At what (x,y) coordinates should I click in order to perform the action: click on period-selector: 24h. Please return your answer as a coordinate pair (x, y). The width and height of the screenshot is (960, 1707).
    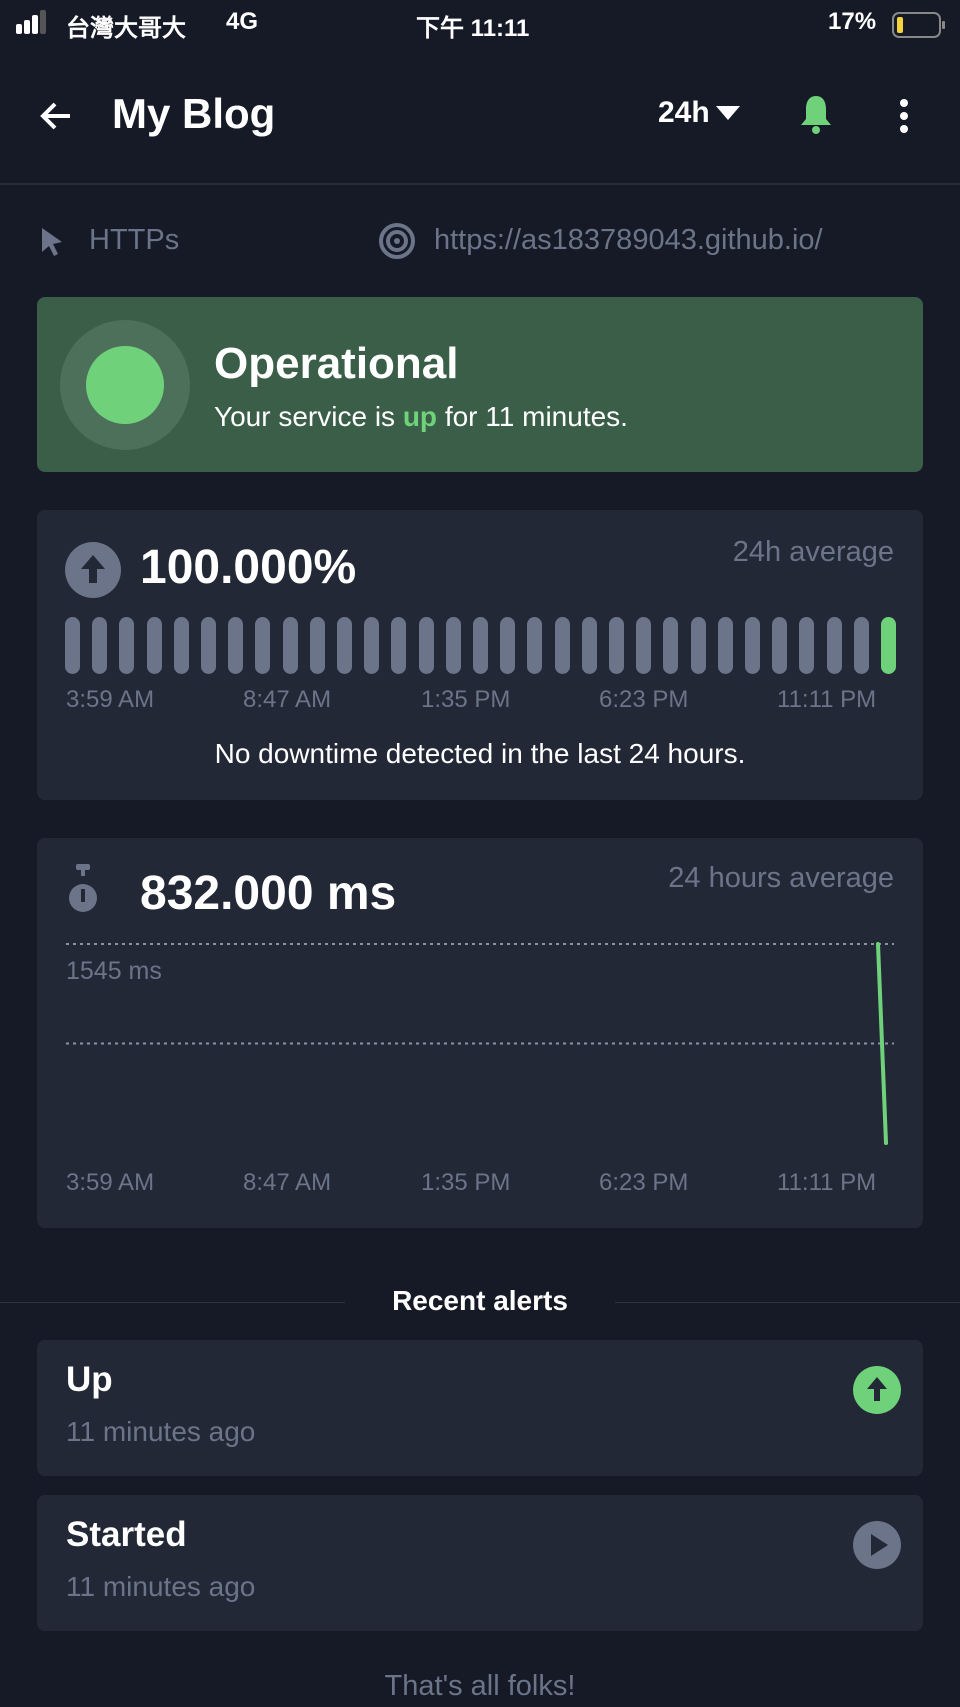
    Looking at the image, I should click on (699, 113).